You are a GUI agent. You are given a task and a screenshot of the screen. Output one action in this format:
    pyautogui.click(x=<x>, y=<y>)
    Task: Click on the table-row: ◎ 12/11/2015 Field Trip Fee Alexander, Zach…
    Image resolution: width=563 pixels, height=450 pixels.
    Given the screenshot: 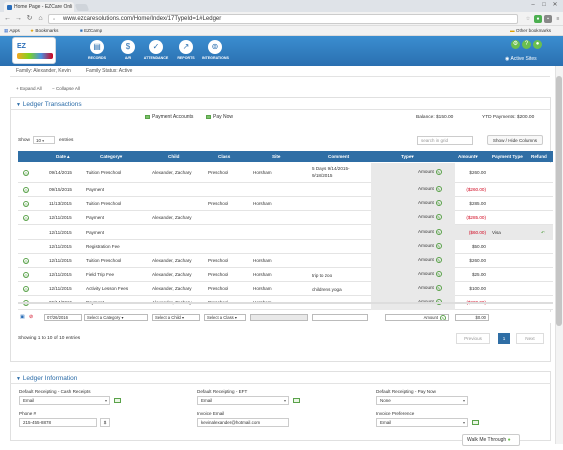 What is the action you would take?
    pyautogui.click(x=285, y=275)
    